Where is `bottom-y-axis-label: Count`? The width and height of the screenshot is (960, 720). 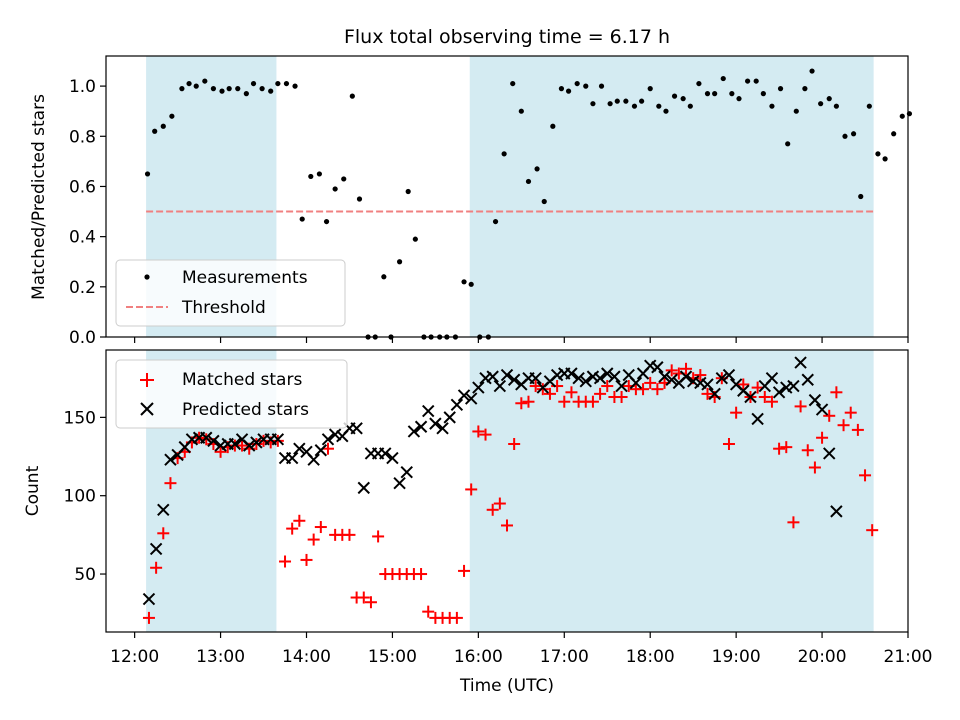 bottom-y-axis-label: Count is located at coordinates (33, 490).